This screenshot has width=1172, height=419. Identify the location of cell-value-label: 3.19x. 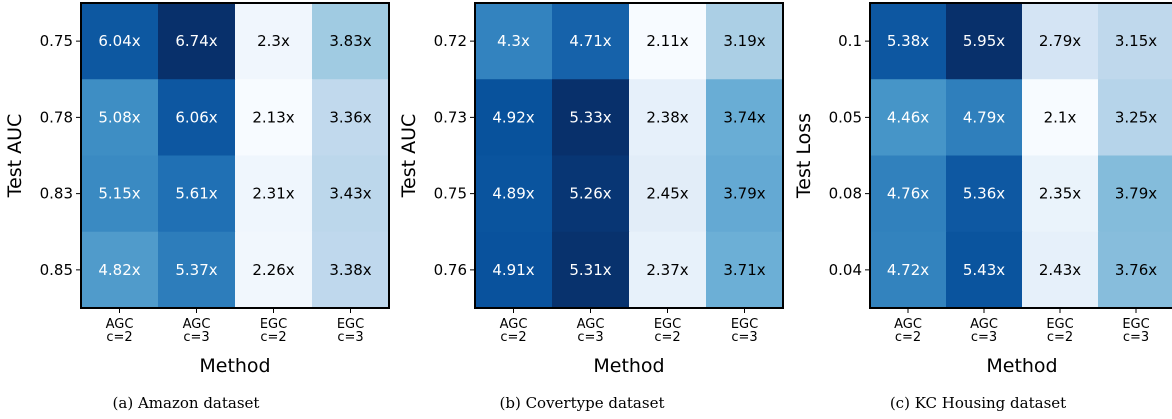
(744, 41).